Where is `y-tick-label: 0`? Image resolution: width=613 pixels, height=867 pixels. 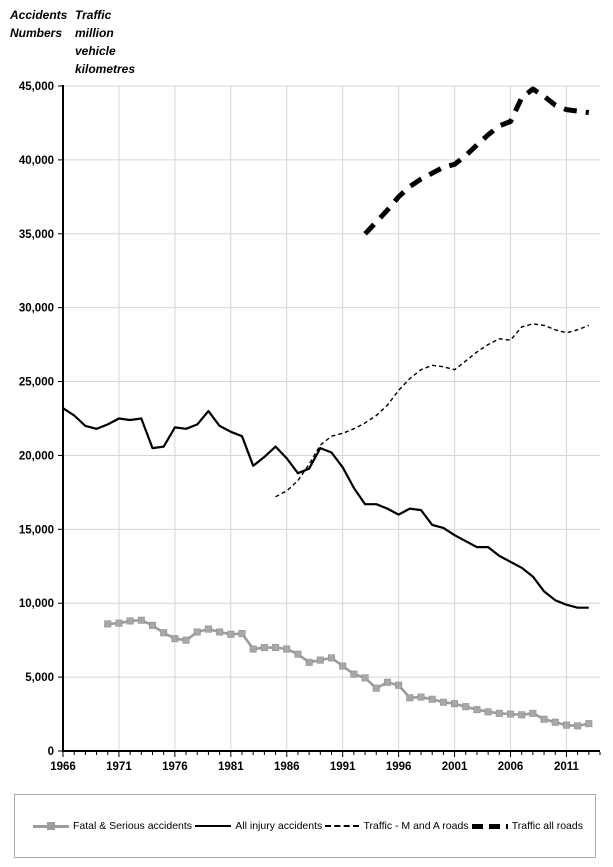 y-tick-label: 0 is located at coordinates (51, 752).